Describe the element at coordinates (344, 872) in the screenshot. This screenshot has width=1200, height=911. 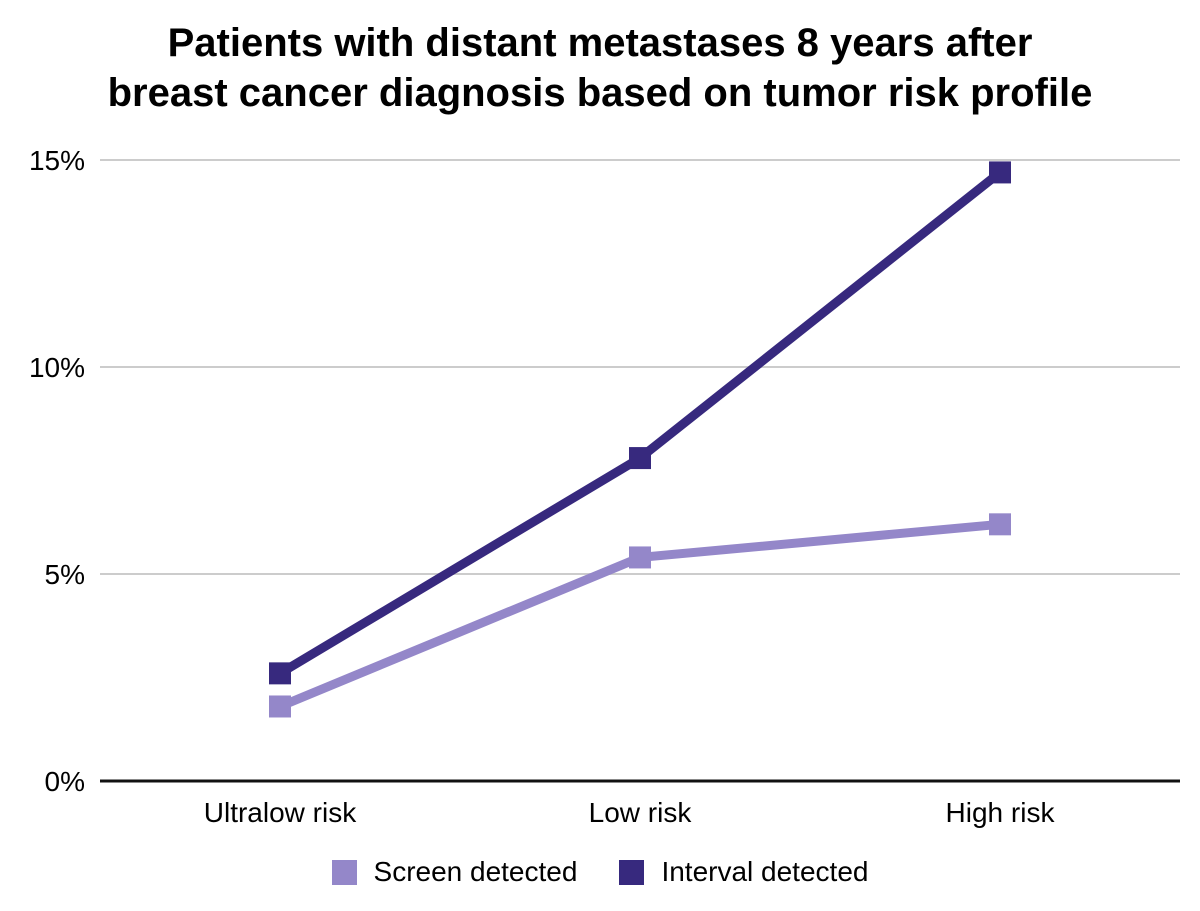
I see `legend-swatch-screen-detected` at that location.